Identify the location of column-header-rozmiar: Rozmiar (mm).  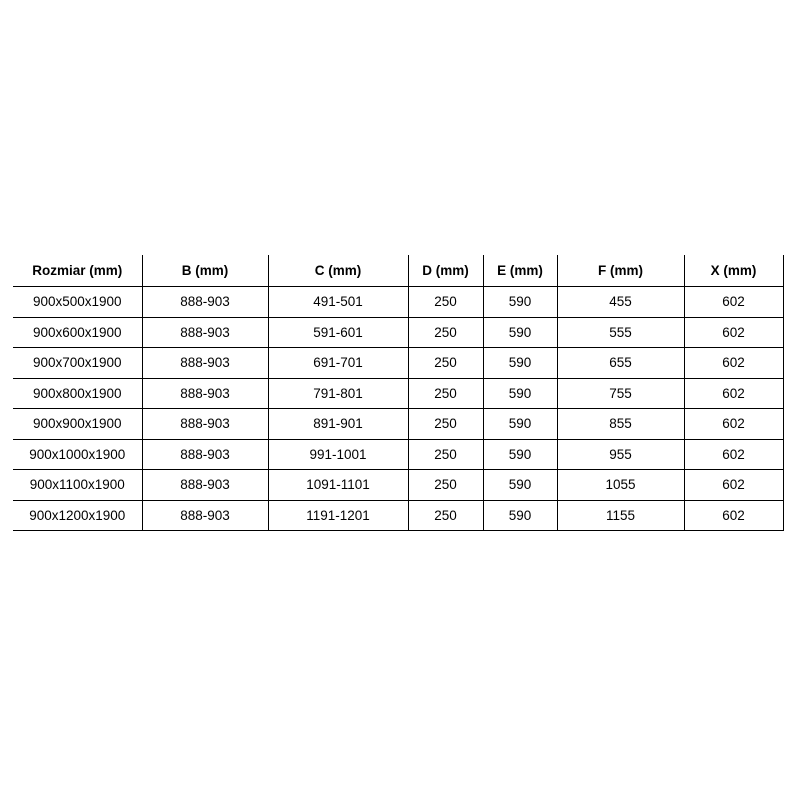
(78, 271).